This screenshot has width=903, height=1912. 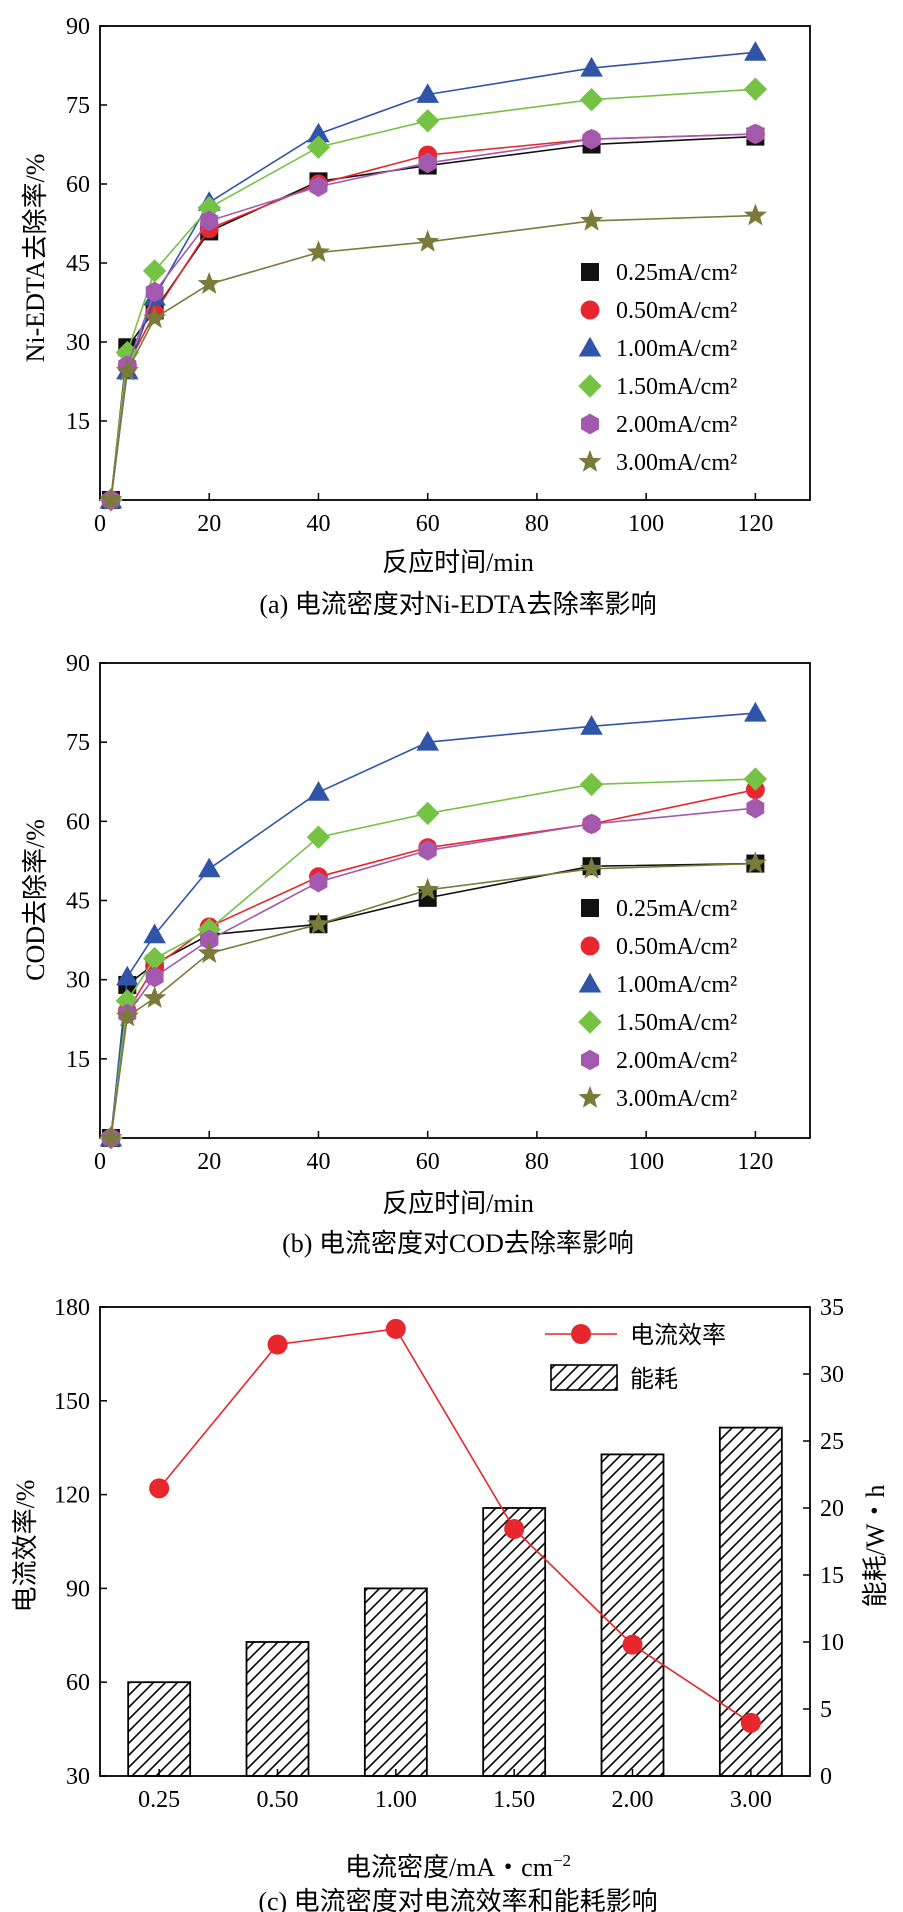 I want to click on chart-a-y-tick-label: 90, so click(x=78, y=27).